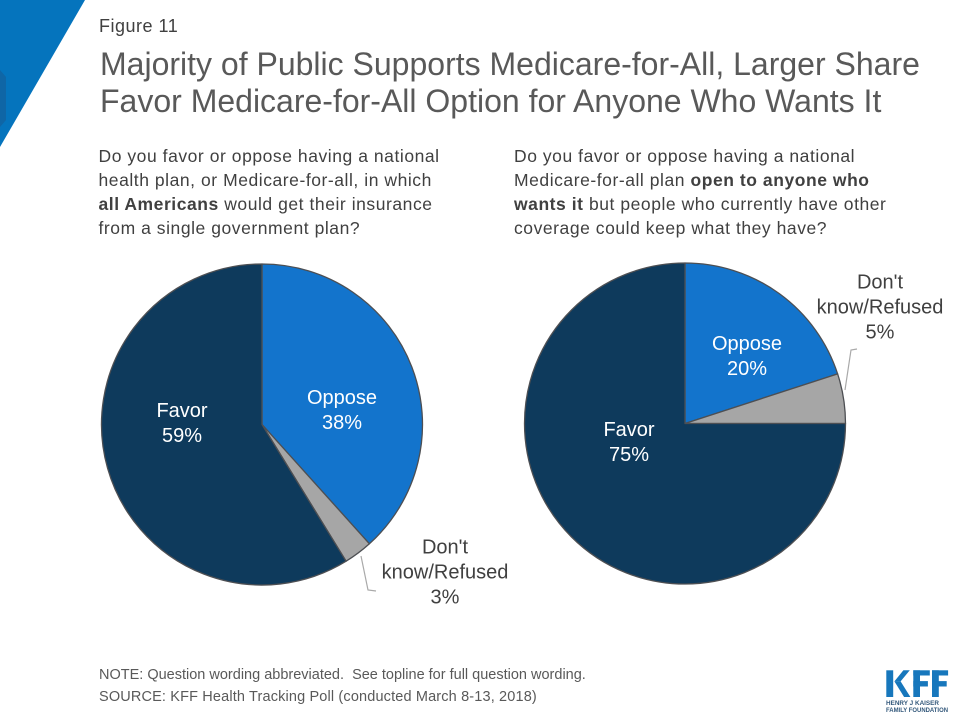  Describe the element at coordinates (917, 710) in the screenshot. I see `svg-text: FAMILY FOUNDATION` at that location.